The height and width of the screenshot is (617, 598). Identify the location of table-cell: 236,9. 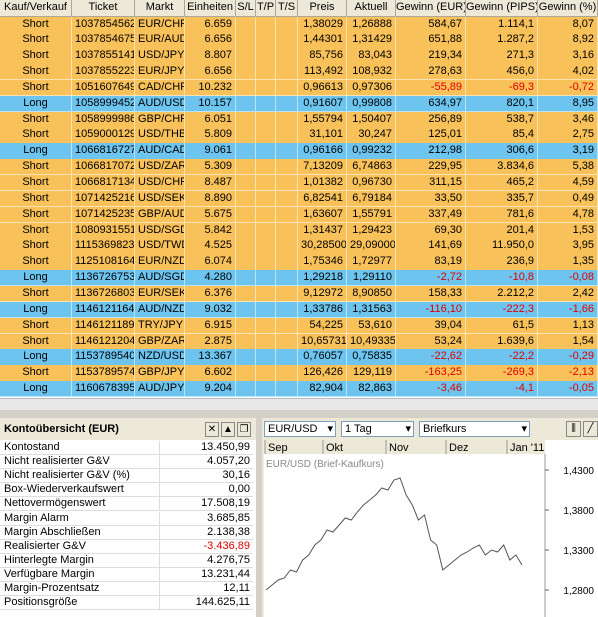
(502, 262).